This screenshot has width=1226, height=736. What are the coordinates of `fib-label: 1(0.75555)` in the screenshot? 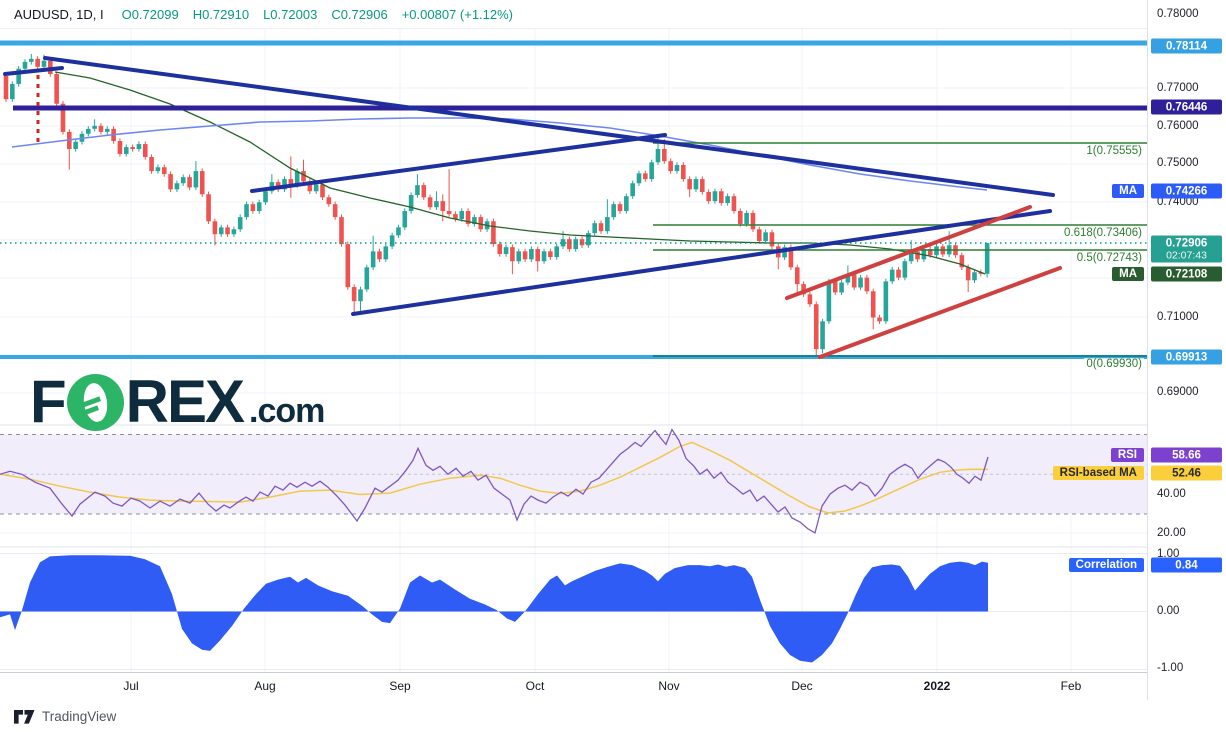 It's located at (1114, 151).